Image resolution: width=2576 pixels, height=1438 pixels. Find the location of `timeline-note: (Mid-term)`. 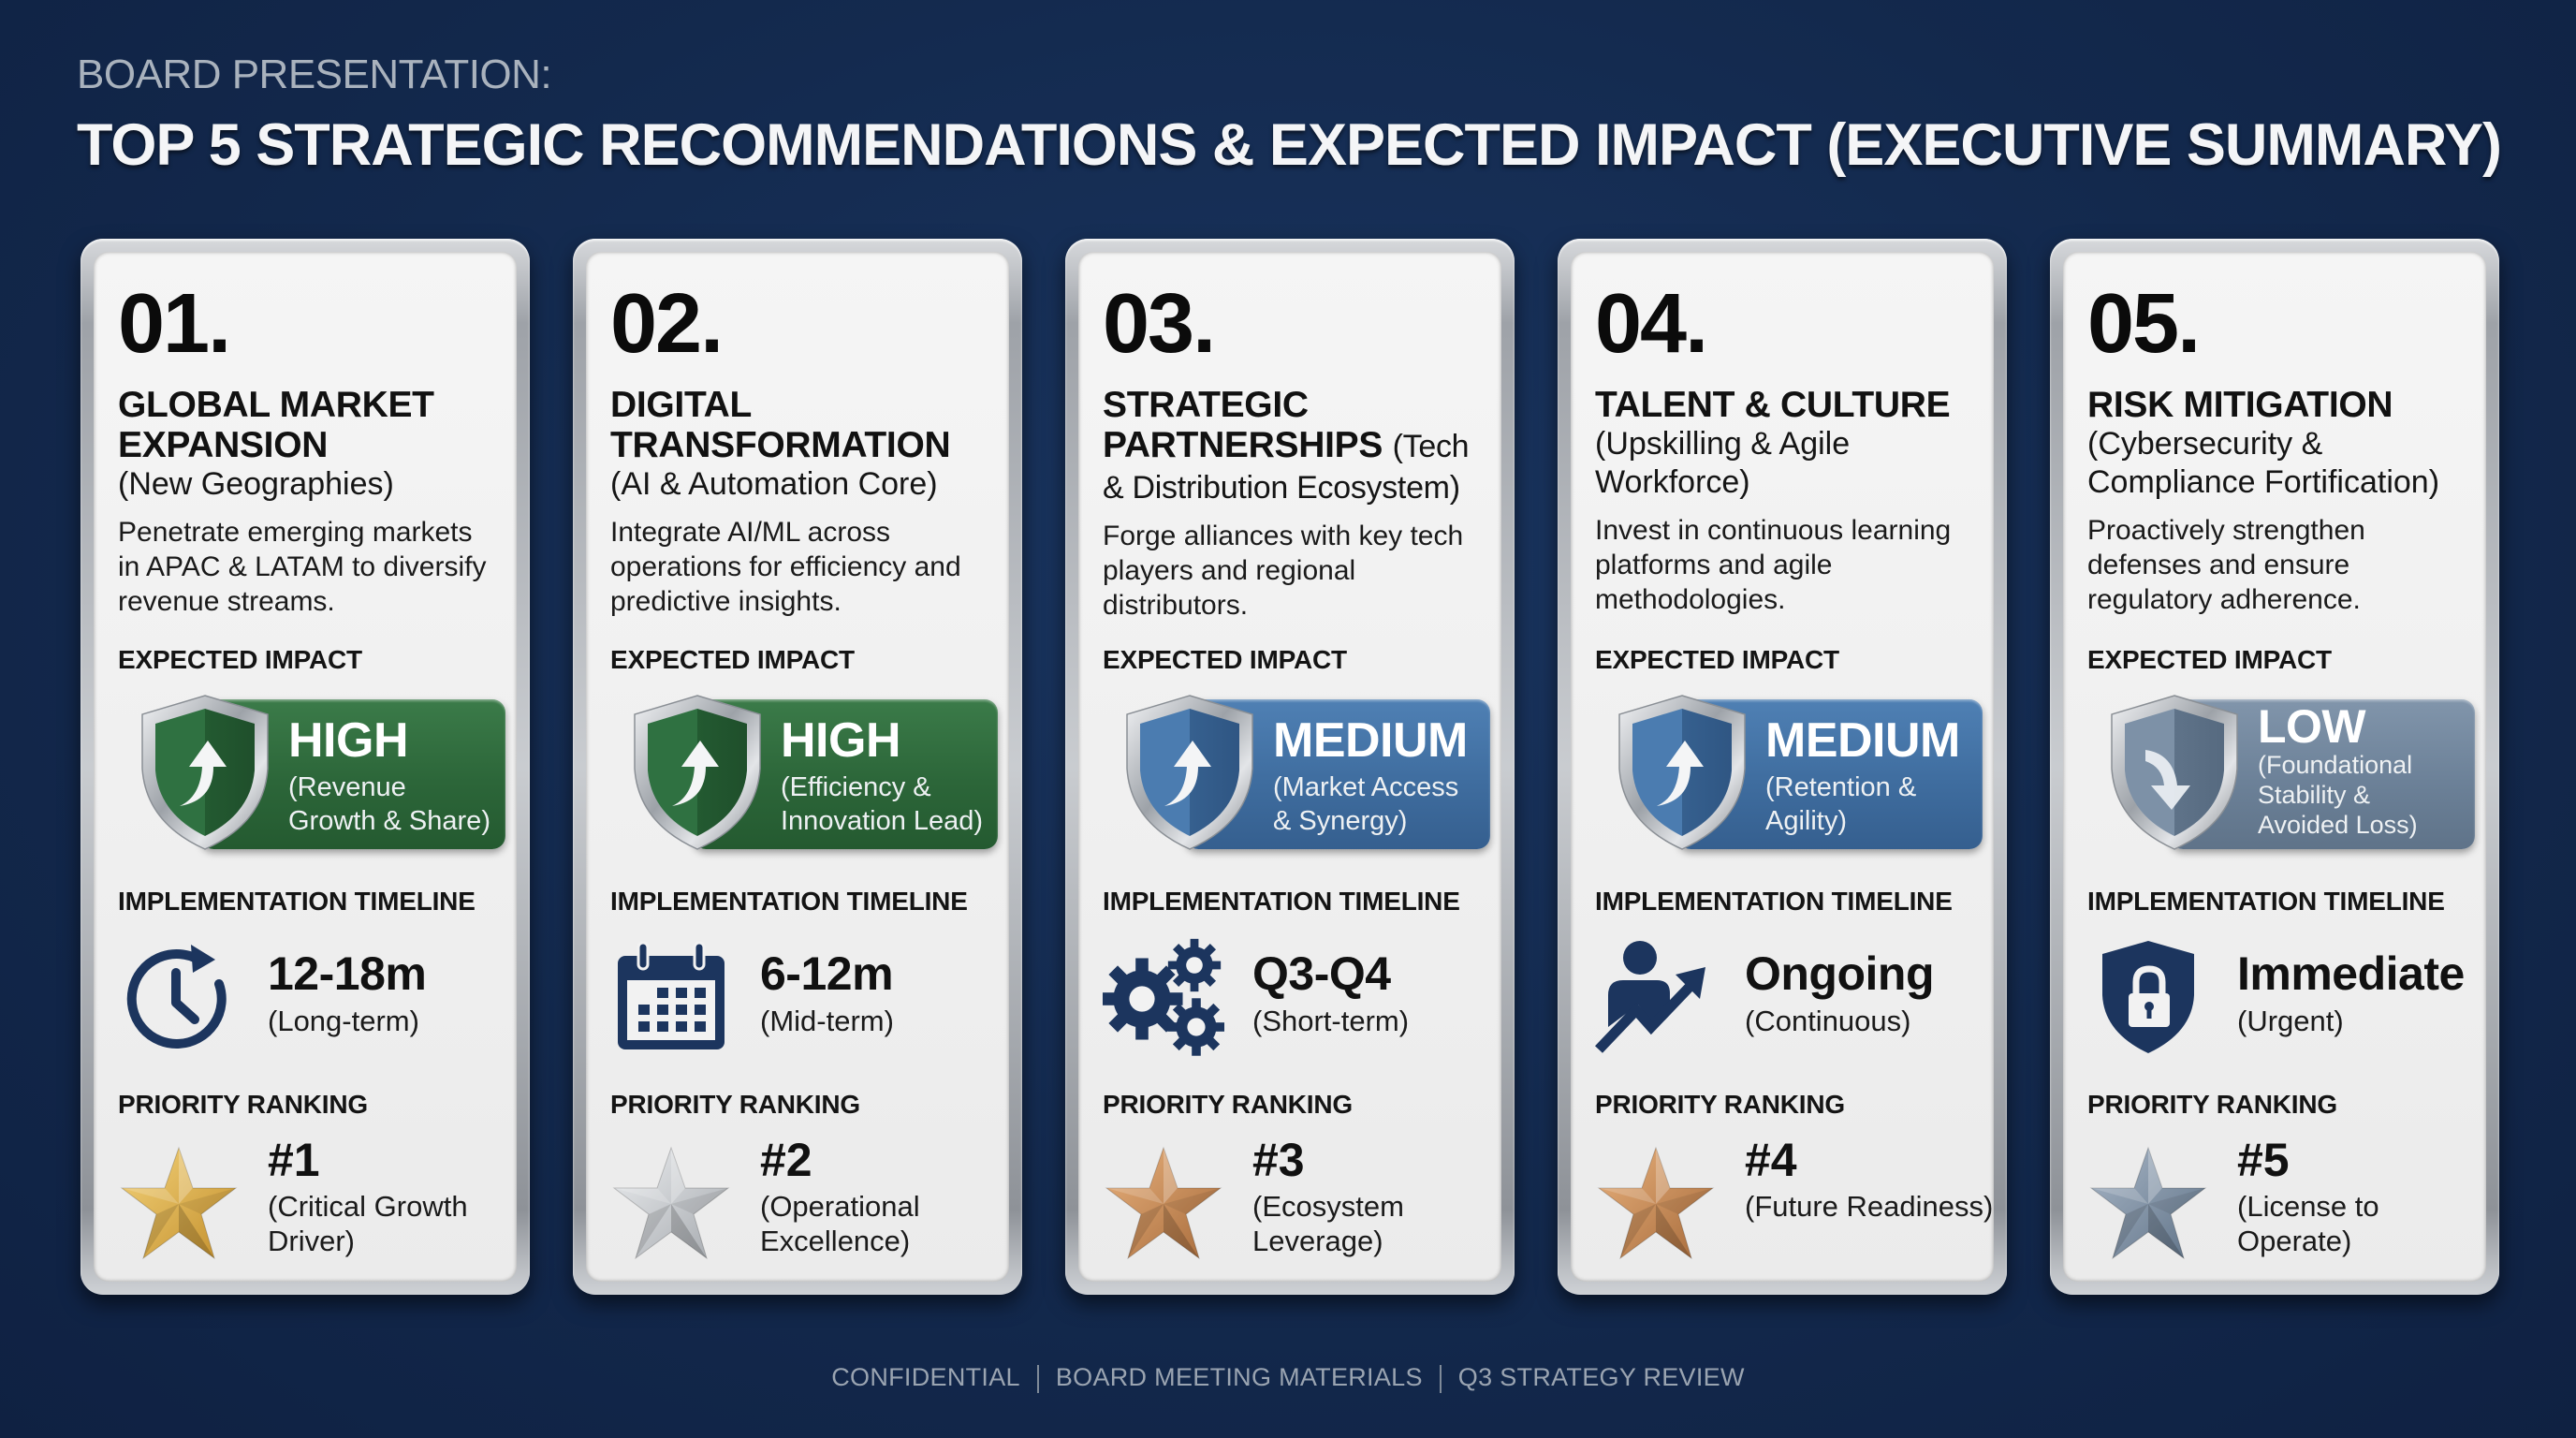

timeline-note: (Mid-term) is located at coordinates (827, 1021).